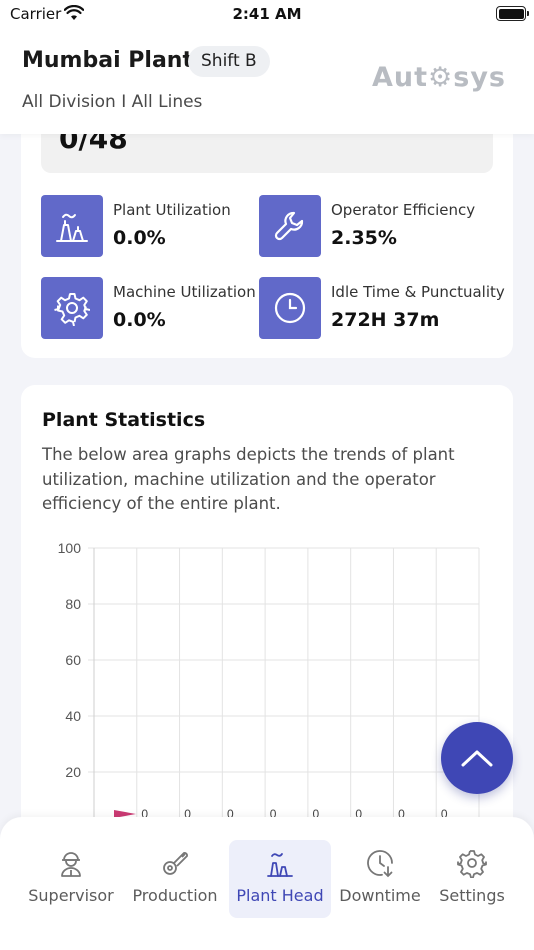  What do you see at coordinates (280, 865) in the screenshot?
I see `plant-head-icon` at bounding box center [280, 865].